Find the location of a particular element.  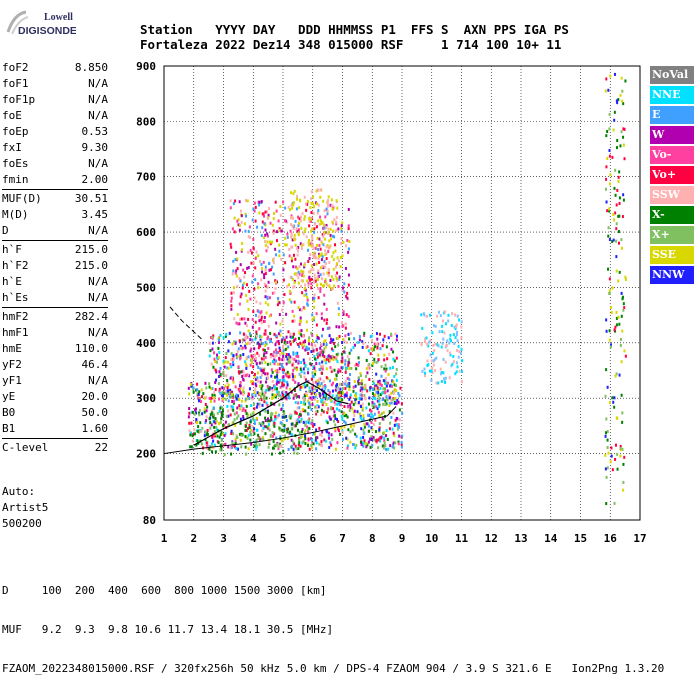

param-value: N/A is located at coordinates (98, 230).